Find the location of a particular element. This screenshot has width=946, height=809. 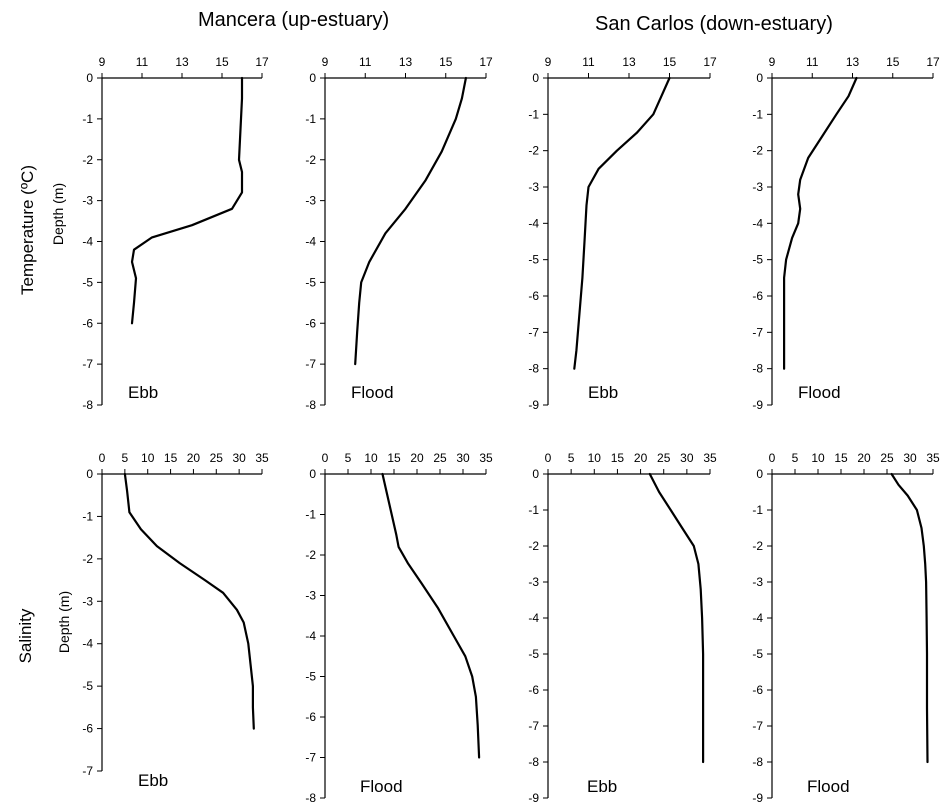

panel-4: 9 11 13 15 17 0 -1 -2 -3 -4 -5 -6 -7 -8 -9 Flood is located at coordinates (846, 233).